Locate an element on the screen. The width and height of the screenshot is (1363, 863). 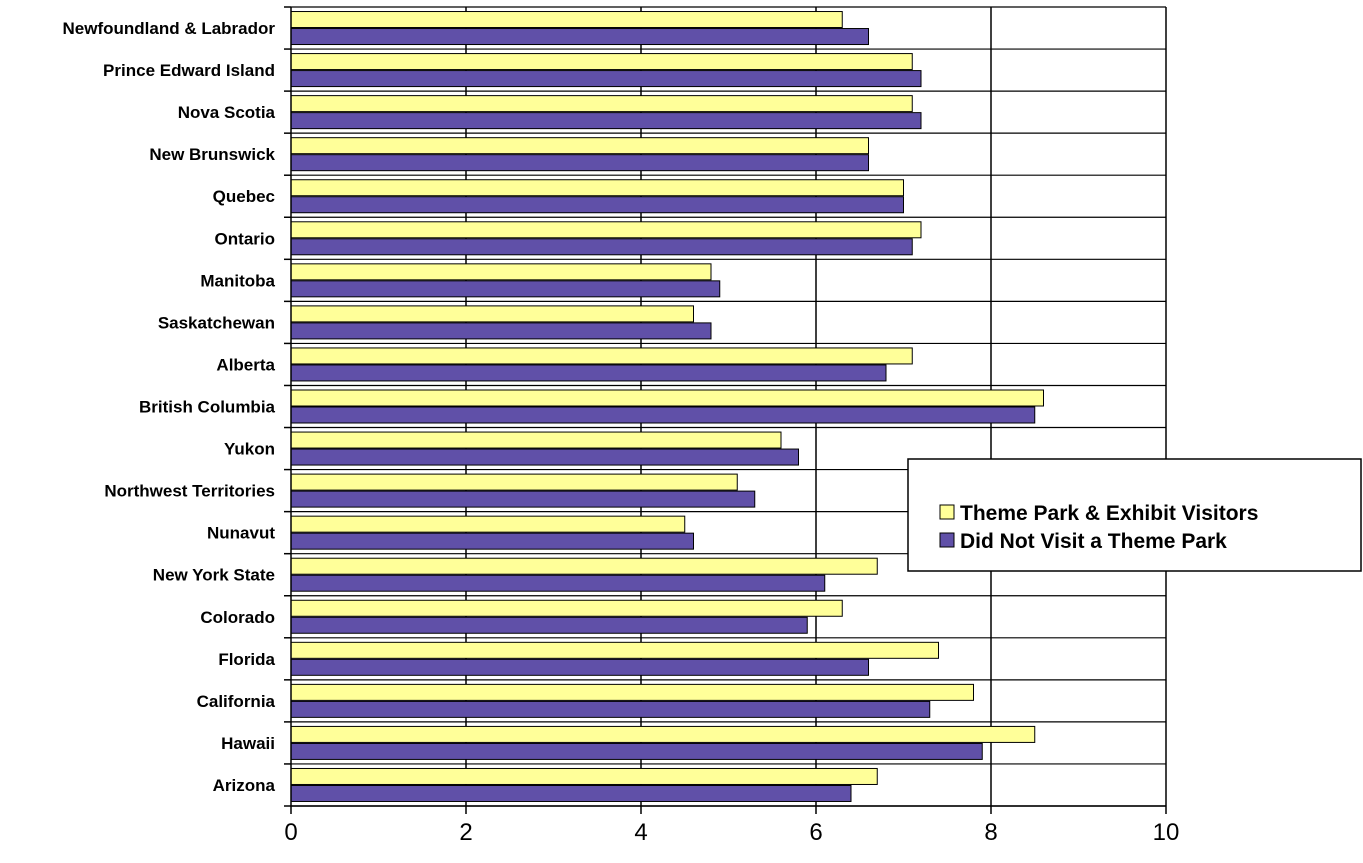
x-tick-label-8: 8 is located at coordinates (990, 832).